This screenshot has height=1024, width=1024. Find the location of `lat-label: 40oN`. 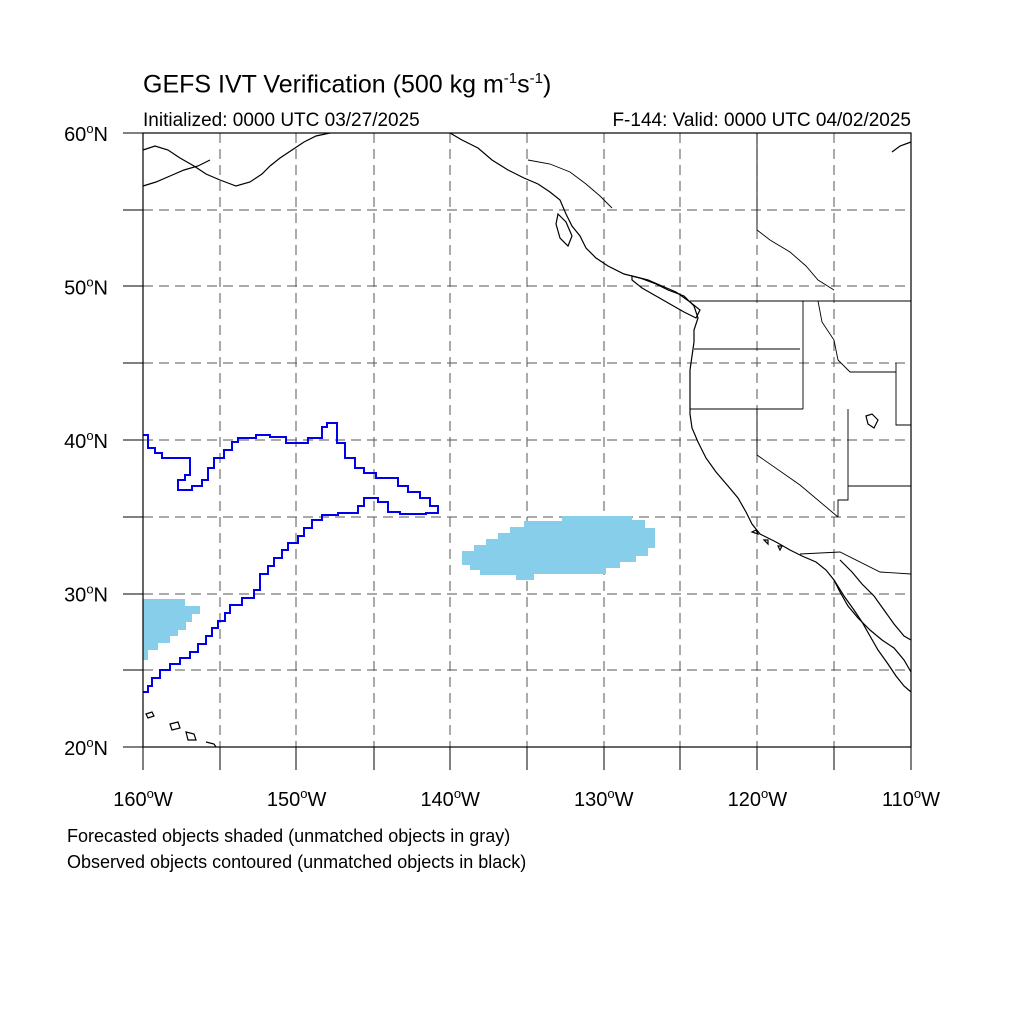

lat-label: 40oN is located at coordinates (86, 440).